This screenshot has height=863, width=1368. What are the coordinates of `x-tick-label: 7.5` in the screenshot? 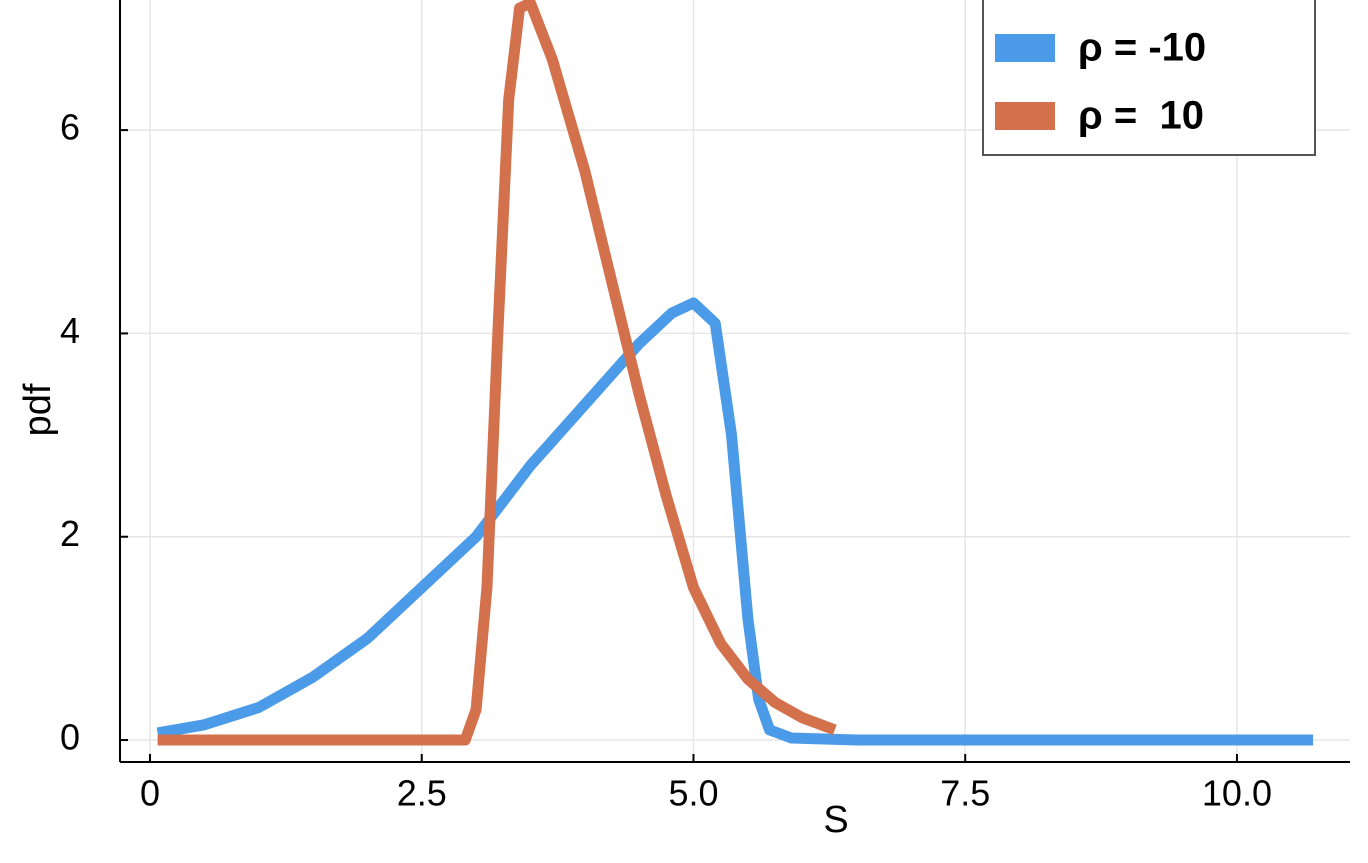 It's located at (965, 793).